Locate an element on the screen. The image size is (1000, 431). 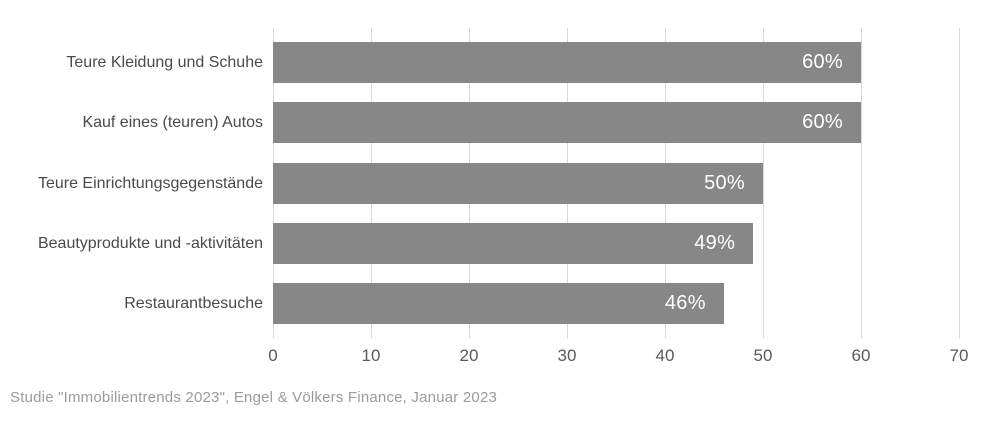
category-label: Kauf eines (teuren) Autos is located at coordinates (172, 123).